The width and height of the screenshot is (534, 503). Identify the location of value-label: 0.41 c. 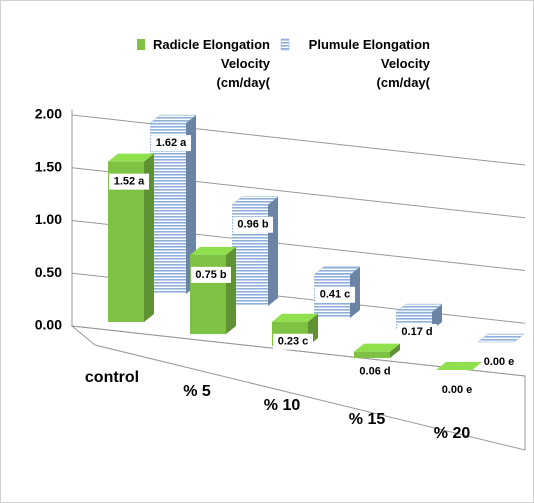
(335, 295).